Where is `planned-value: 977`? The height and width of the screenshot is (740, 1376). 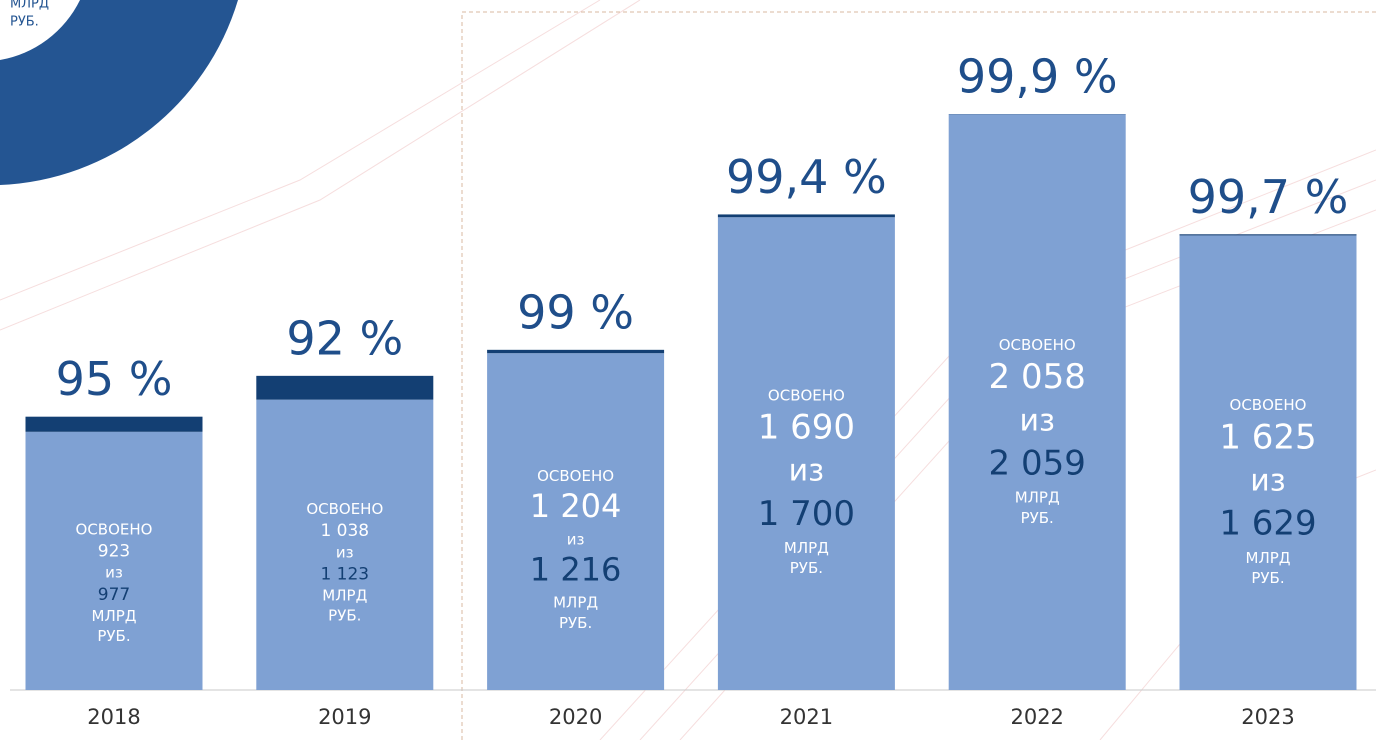 planned-value: 977 is located at coordinates (114, 595).